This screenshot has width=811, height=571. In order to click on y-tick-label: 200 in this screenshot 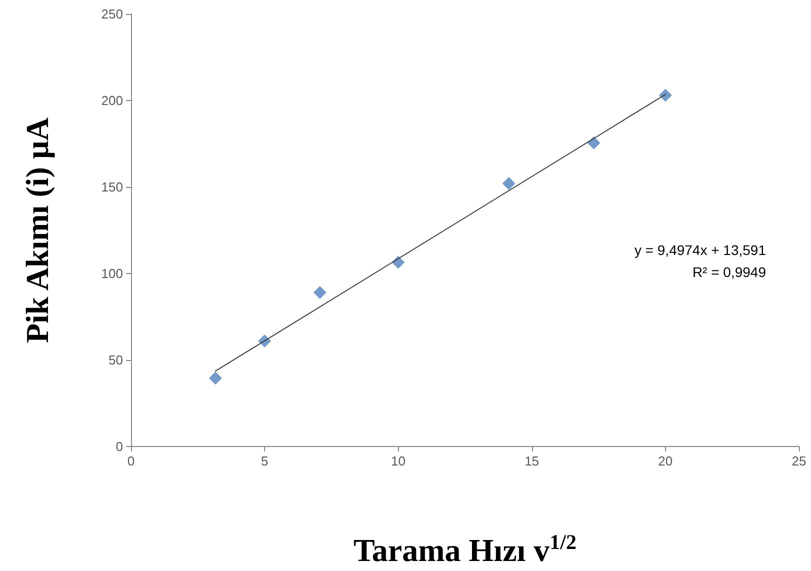, I will do `click(112, 100)`.